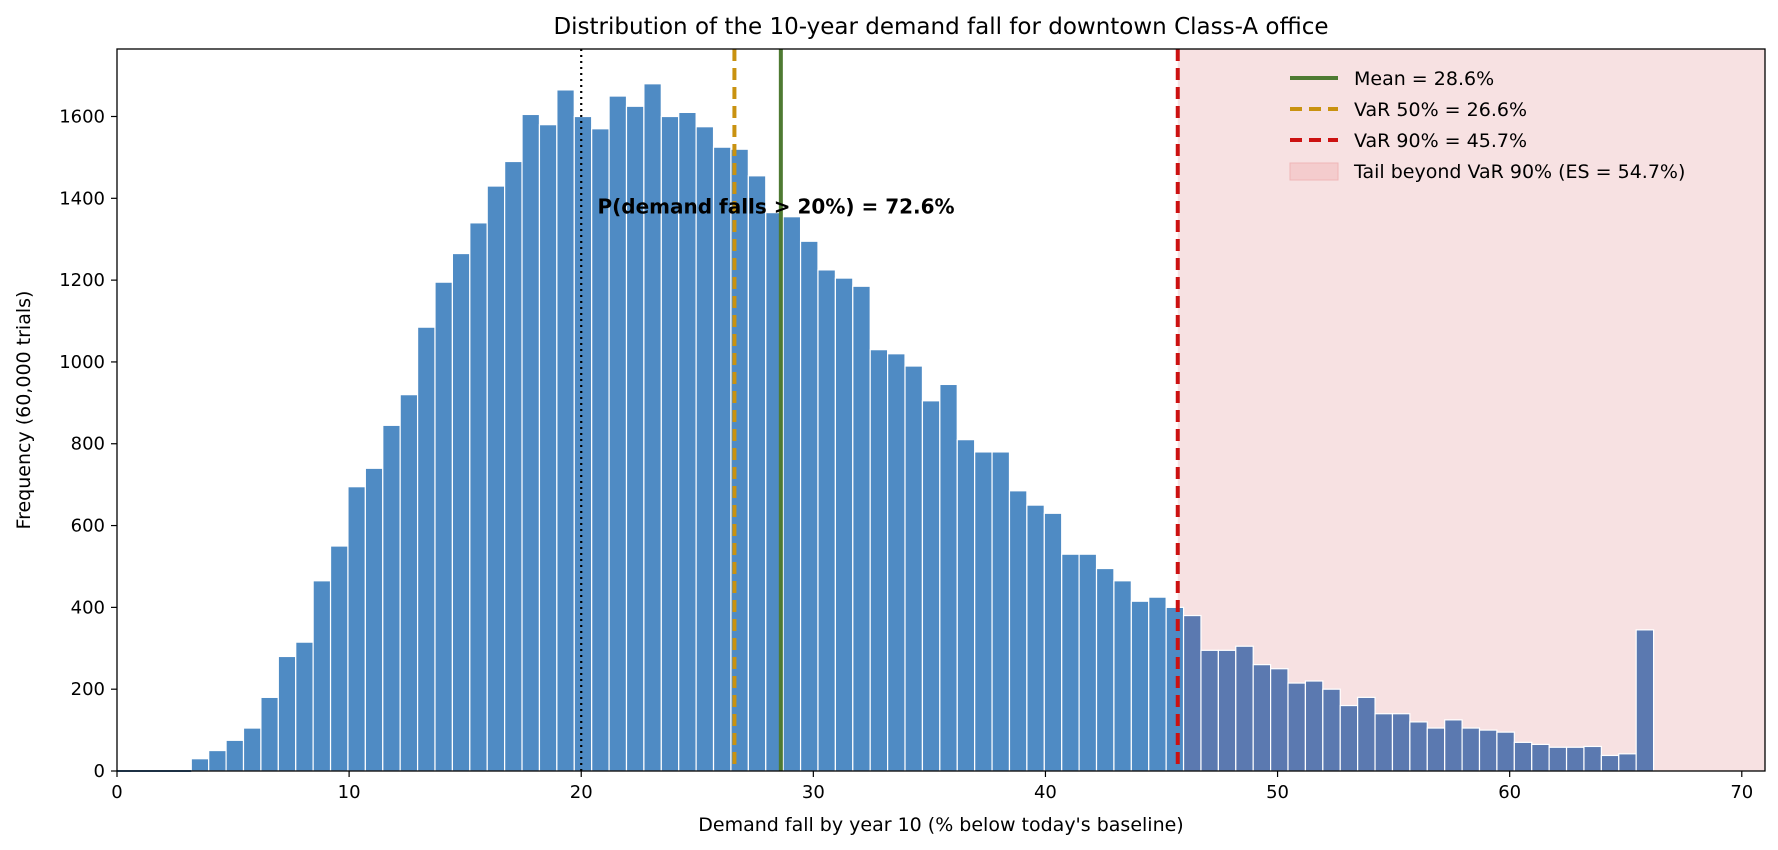 This screenshot has width=1778, height=850. I want to click on legend-label: Tail beyond VaR 90% (ES = 54.7%), so click(1519, 172).